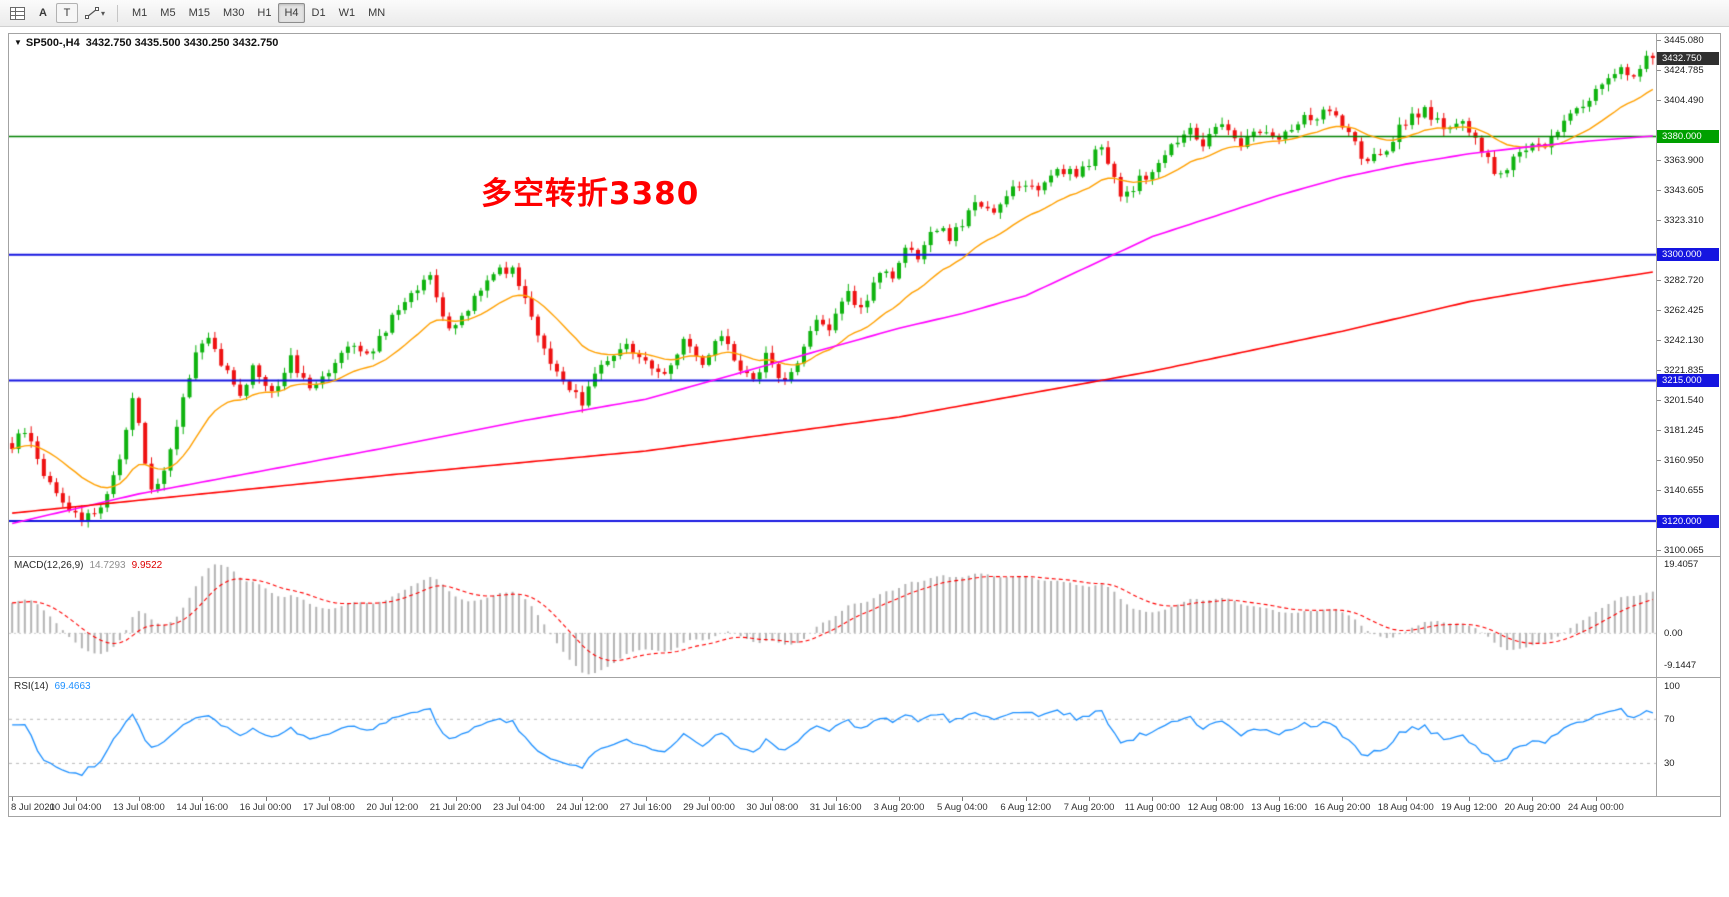 Image resolution: width=1729 pixels, height=897 pixels. I want to click on timeframe-button-m30: M30, so click(233, 13).